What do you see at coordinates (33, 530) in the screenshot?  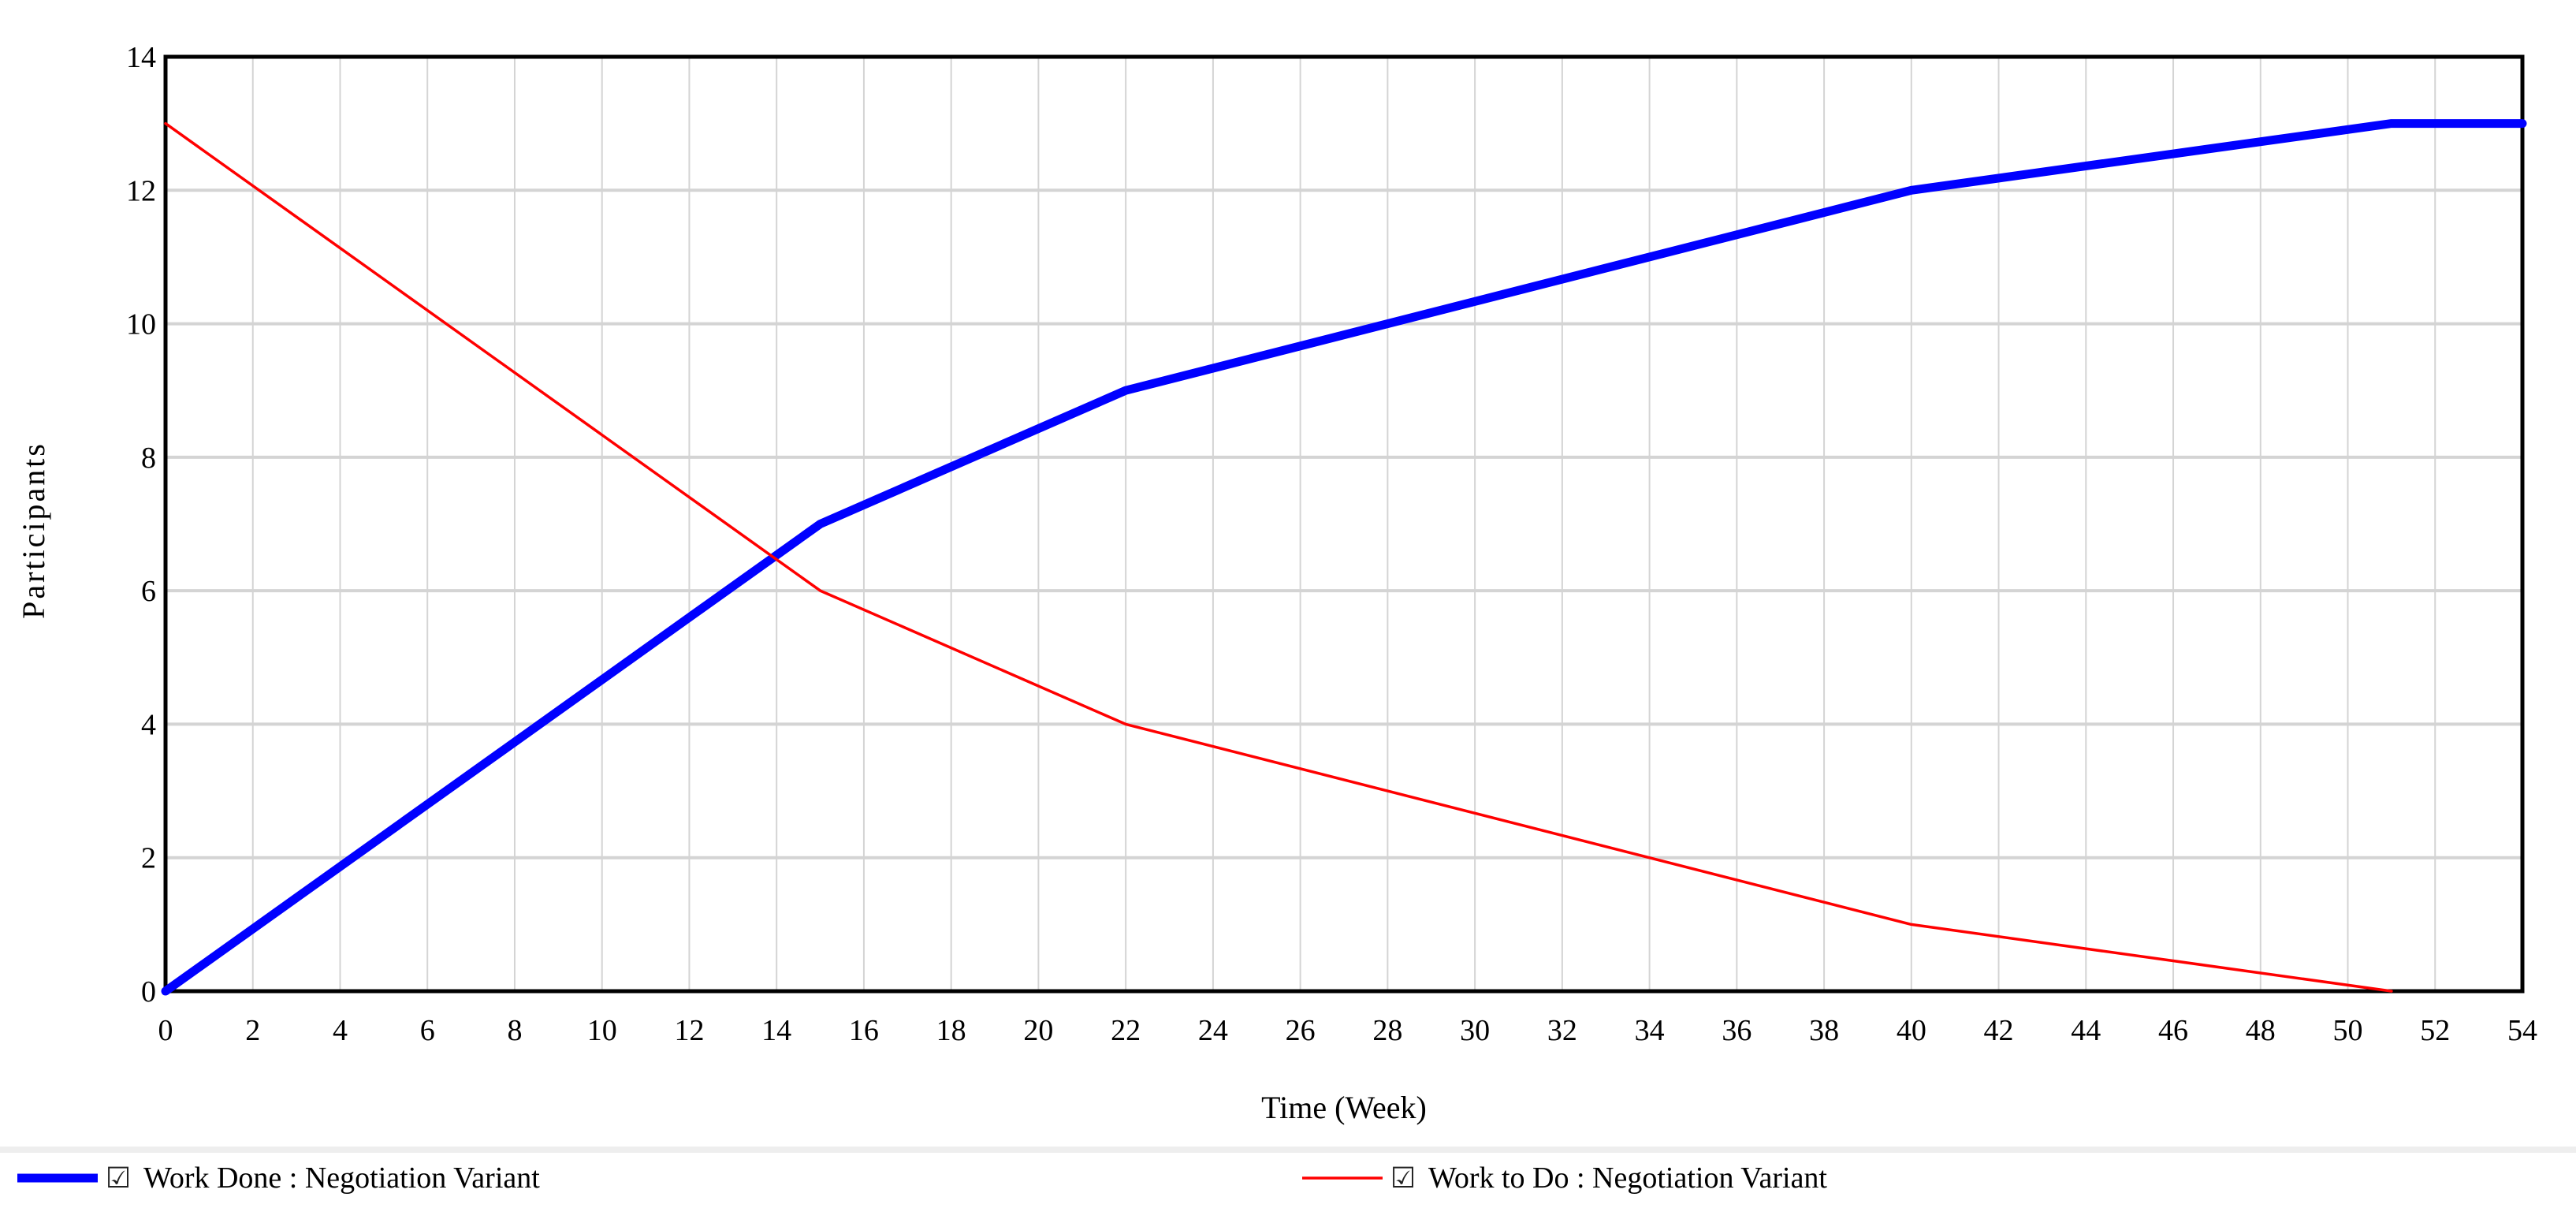 I see `y-axis-title: Participants` at bounding box center [33, 530].